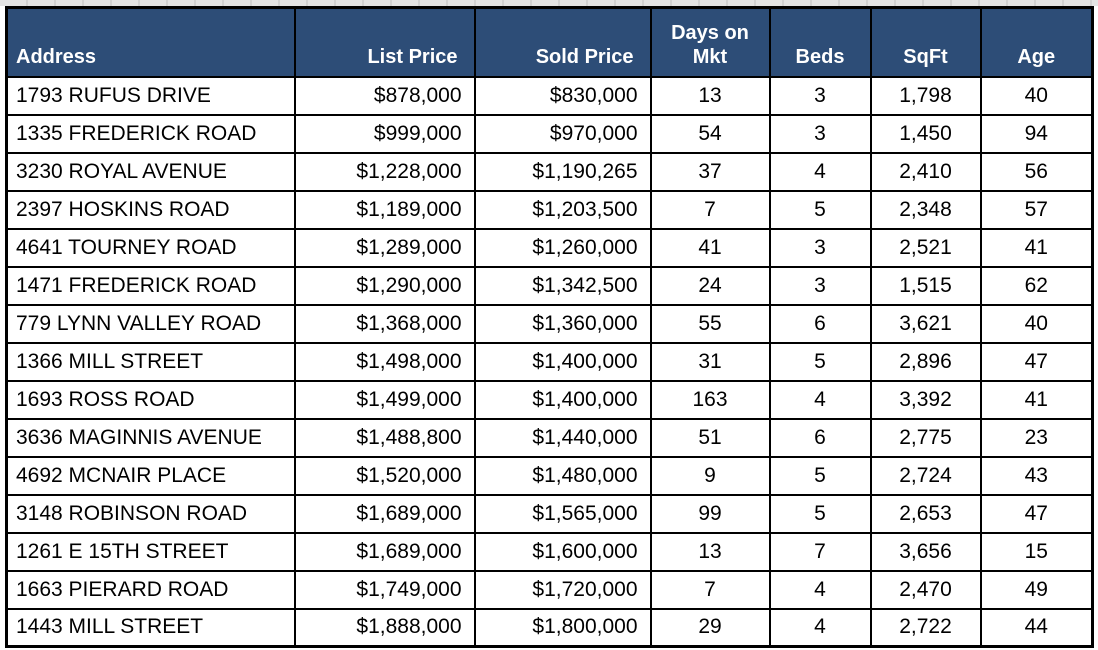 This screenshot has width=1098, height=650. I want to click on cell-sqft: 2,724, so click(925, 475).